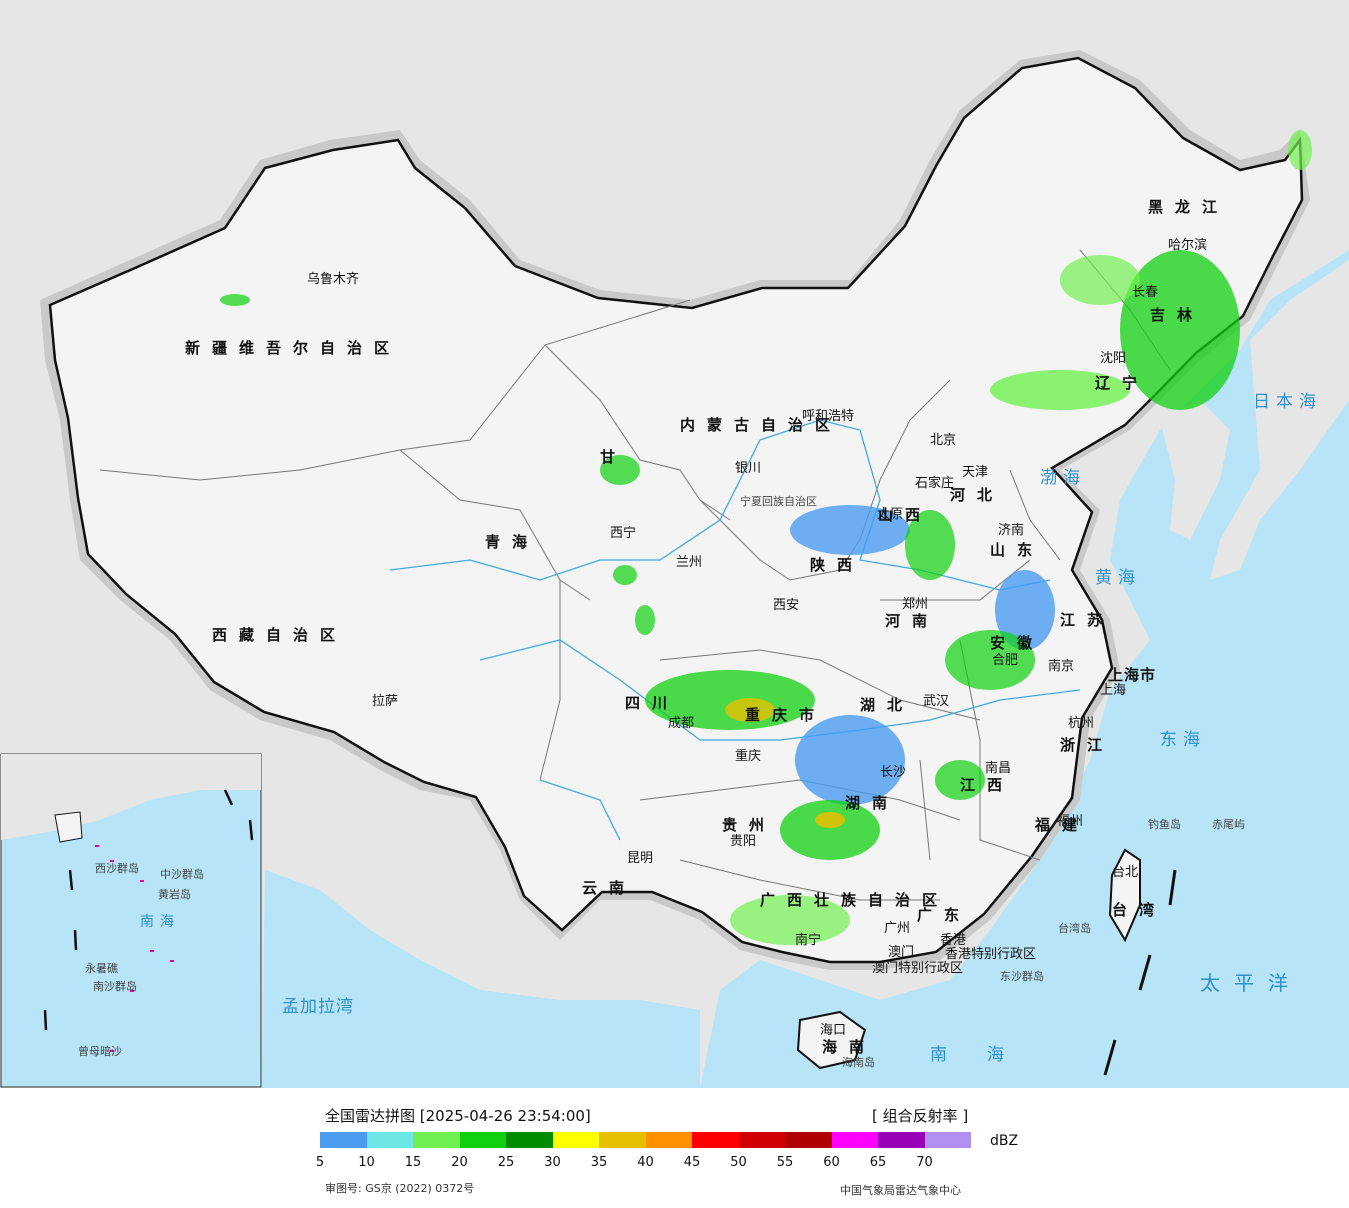  Describe the element at coordinates (1177, 315) in the screenshot. I see `label-jilin: 吉林` at that location.